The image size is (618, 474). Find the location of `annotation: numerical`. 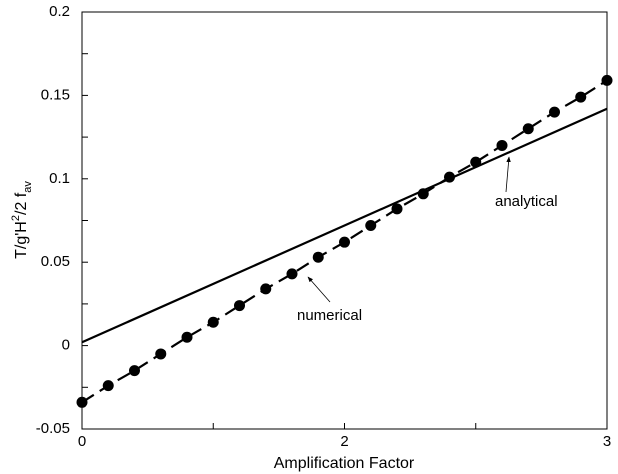

annotation: numerical is located at coordinates (329, 315).